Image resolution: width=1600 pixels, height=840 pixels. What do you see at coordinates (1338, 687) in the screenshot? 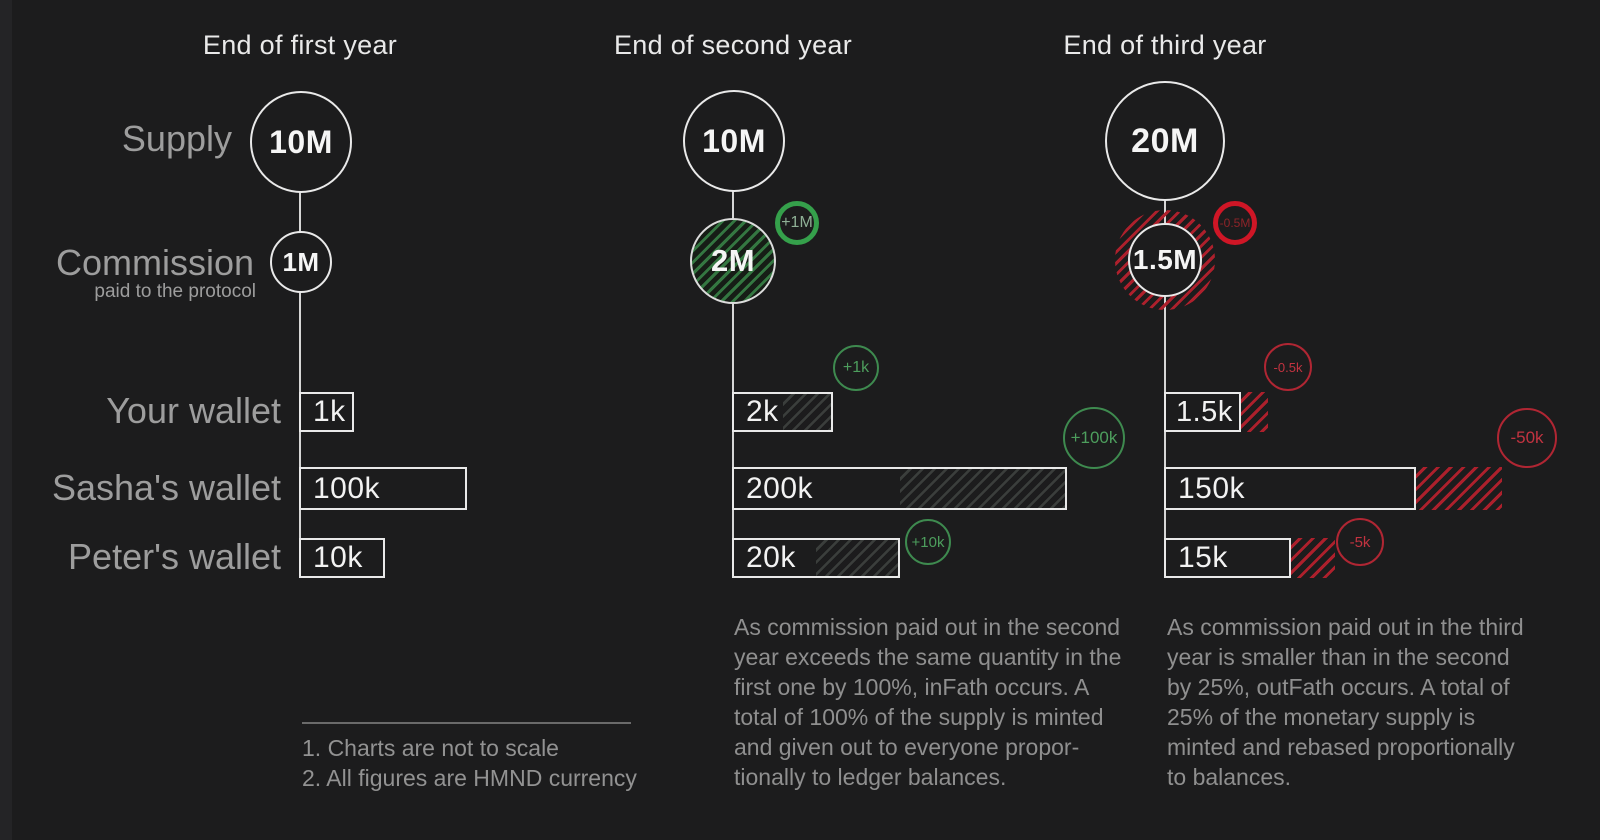
I see `paragraph-line: by 25%, outFath occurs. A total of` at bounding box center [1338, 687].